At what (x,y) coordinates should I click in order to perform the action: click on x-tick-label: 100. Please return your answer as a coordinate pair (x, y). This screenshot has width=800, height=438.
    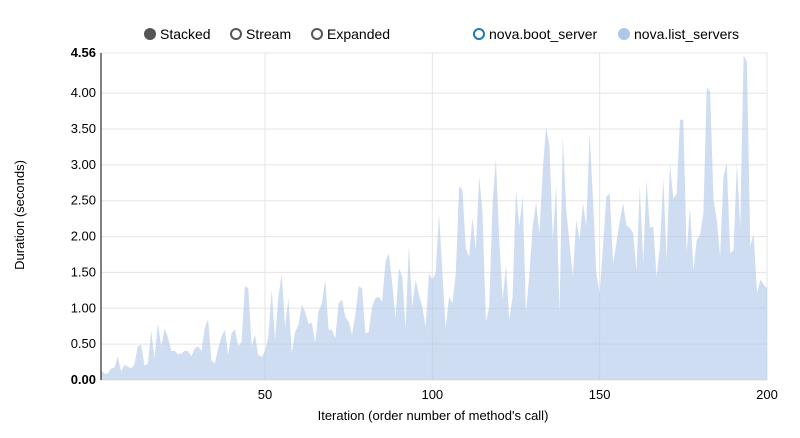
    Looking at the image, I should click on (432, 394).